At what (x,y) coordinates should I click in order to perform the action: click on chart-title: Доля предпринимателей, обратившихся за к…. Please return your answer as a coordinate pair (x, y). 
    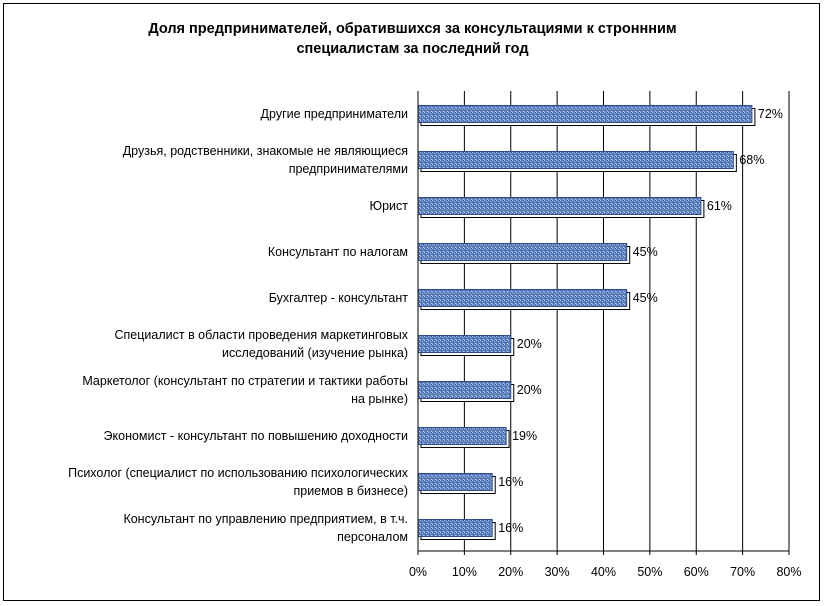
    Looking at the image, I should click on (412, 39).